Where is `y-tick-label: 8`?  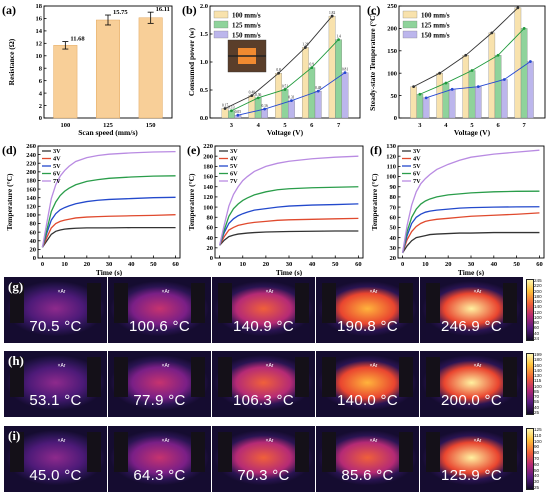
y-tick-label: 8 is located at coordinates (41, 68).